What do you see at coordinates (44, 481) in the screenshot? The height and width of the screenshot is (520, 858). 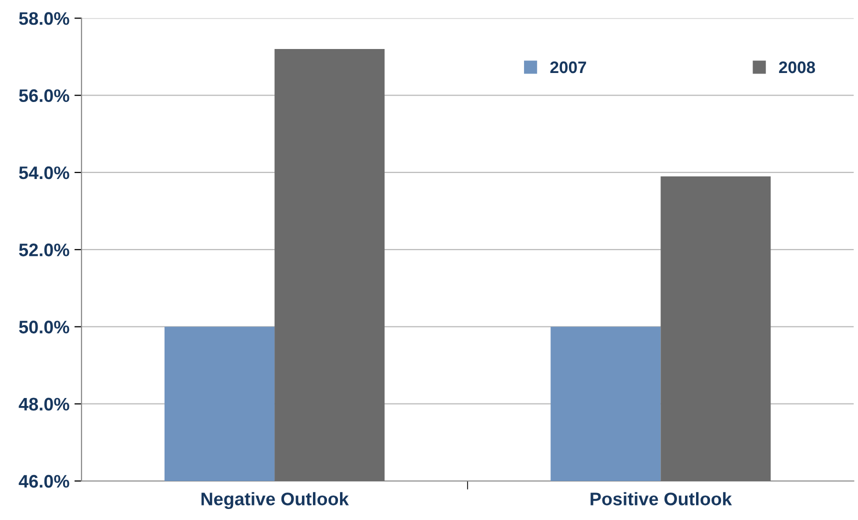 I see `y-tick-label: 46.0%` at bounding box center [44, 481].